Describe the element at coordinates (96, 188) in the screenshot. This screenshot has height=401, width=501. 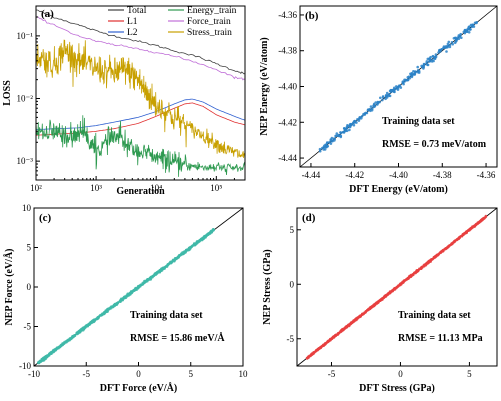
I see `x-tick-label: 10³` at that location.